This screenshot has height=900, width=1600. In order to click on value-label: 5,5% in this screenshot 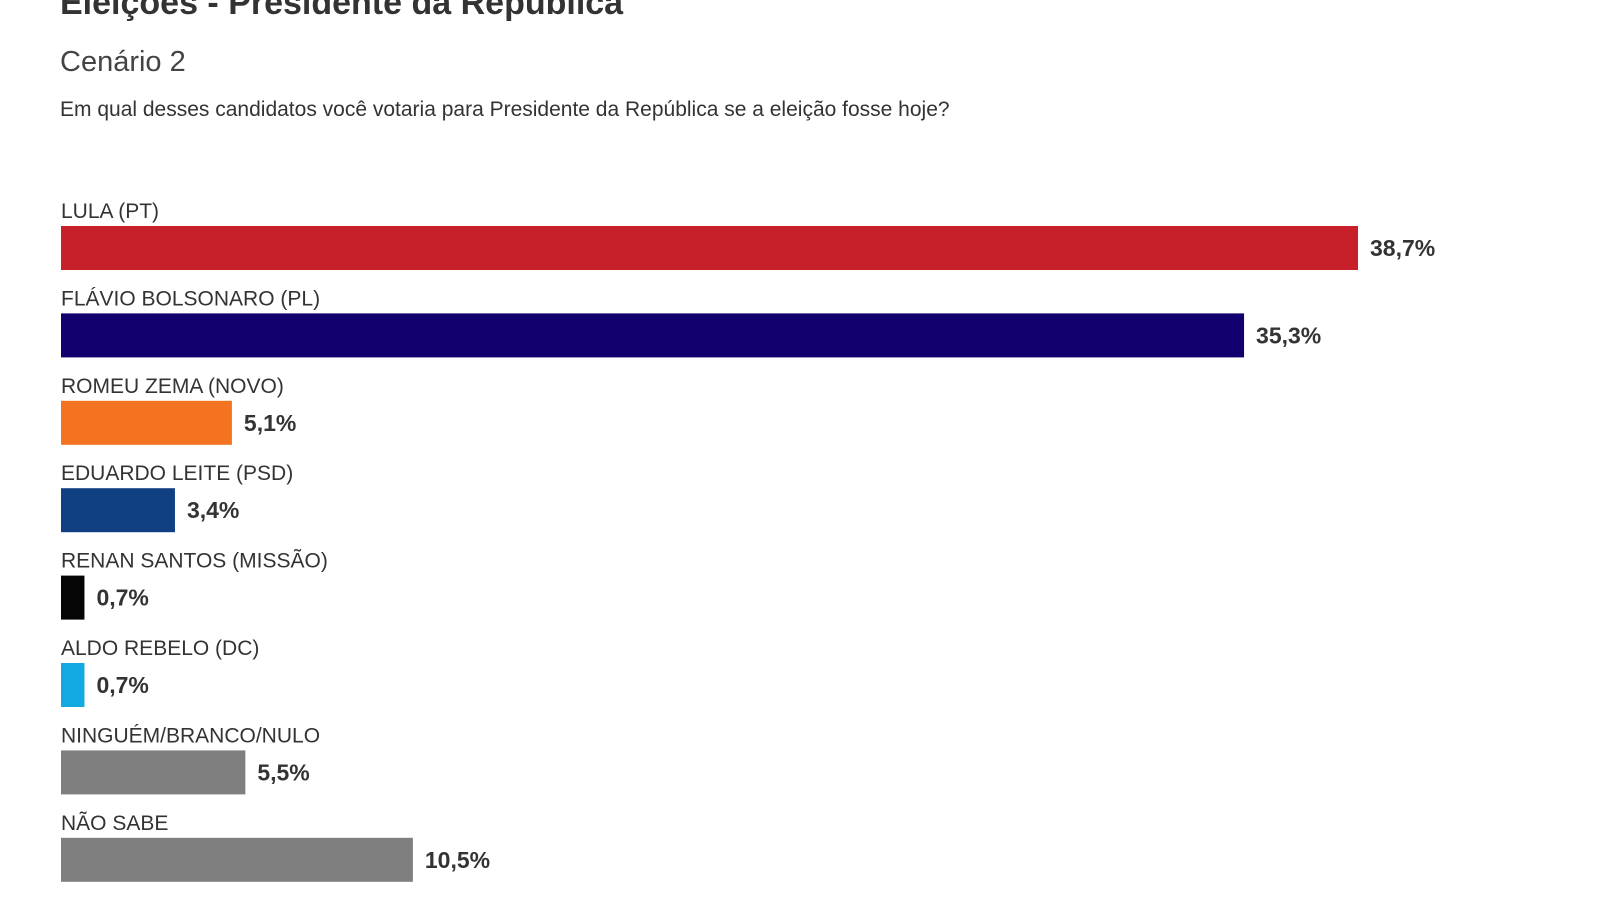, I will do `click(283, 772)`.